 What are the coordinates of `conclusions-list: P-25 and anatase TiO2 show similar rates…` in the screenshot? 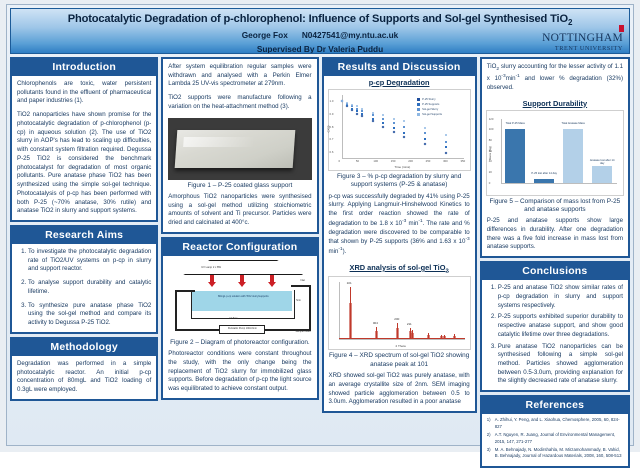 It's located at (555, 335).